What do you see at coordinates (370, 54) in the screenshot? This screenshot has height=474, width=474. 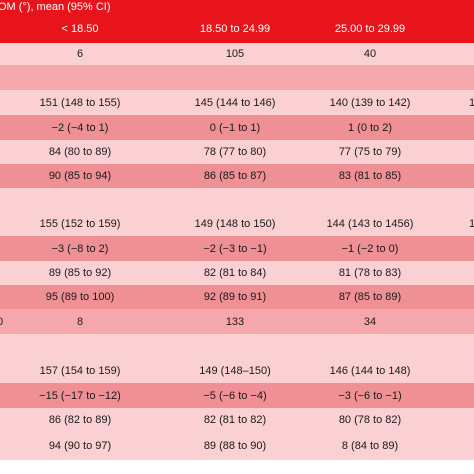 I see `table-cell-c3: 40` at bounding box center [370, 54].